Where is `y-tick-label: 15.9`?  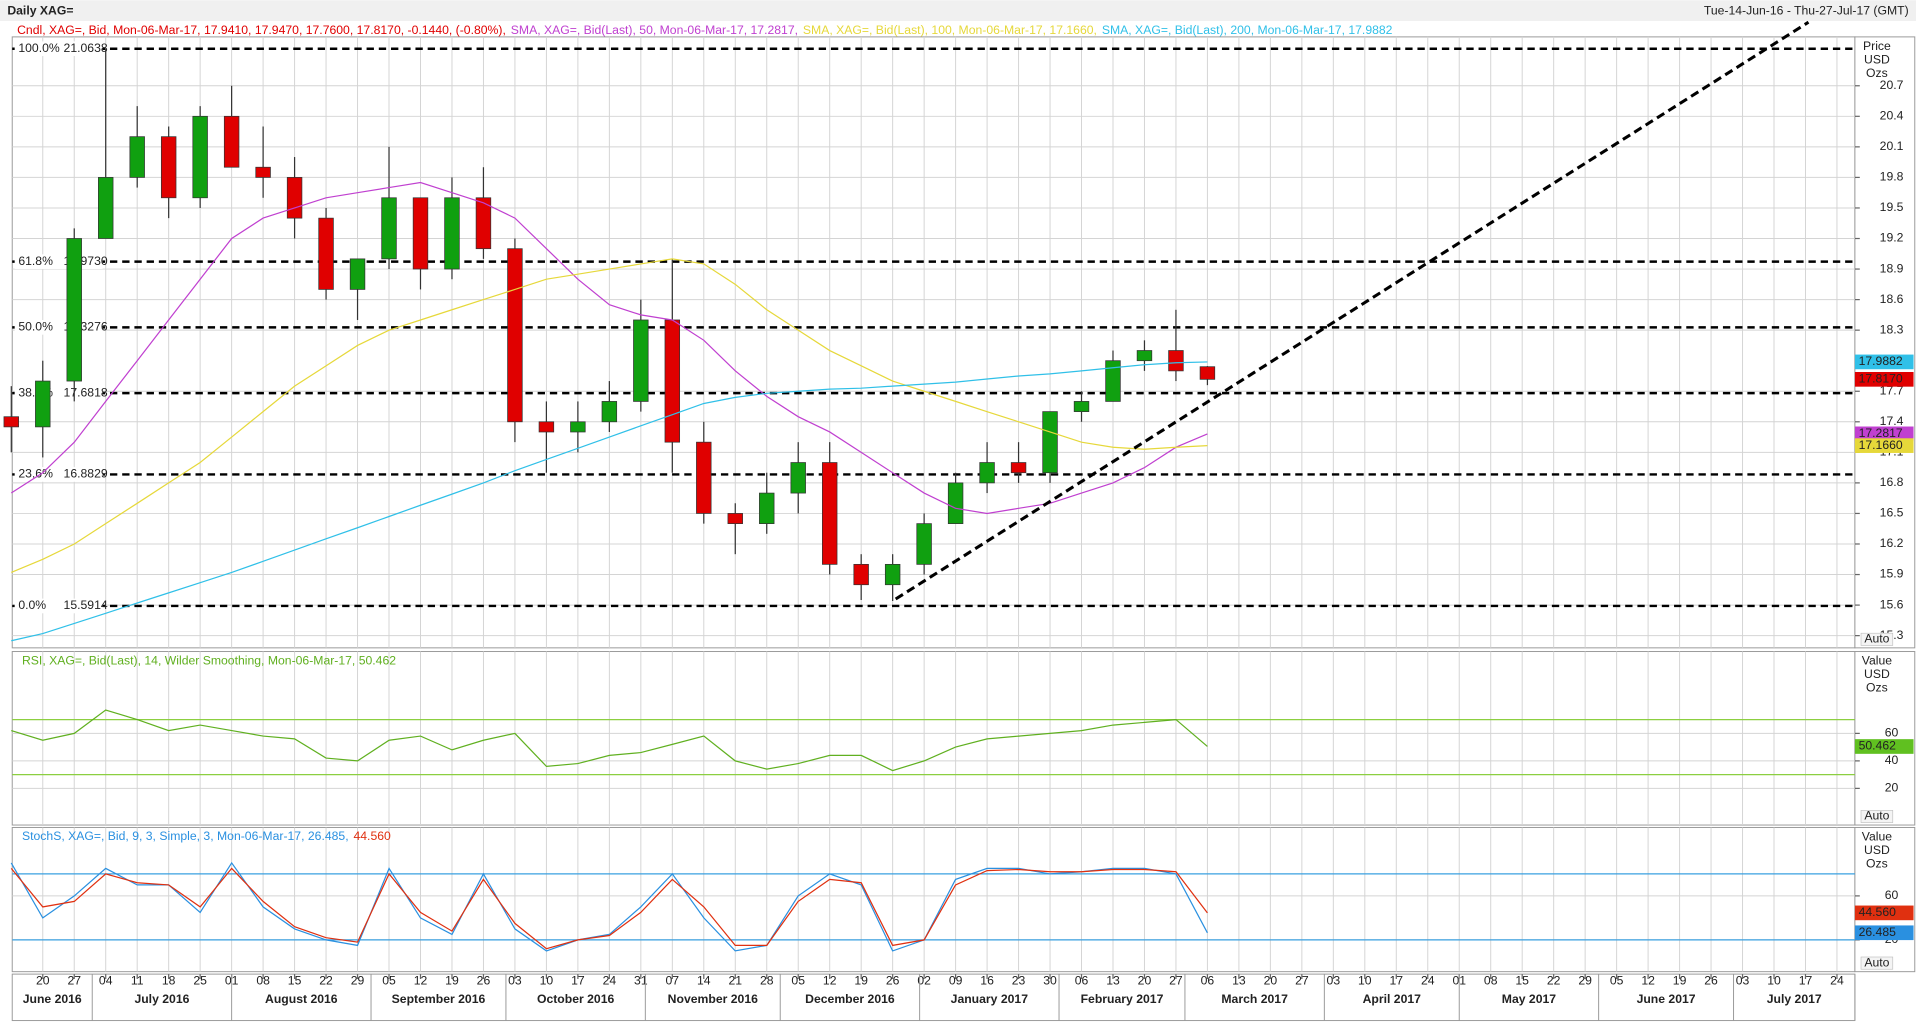
y-tick-label: 15.9 is located at coordinates (1892, 574).